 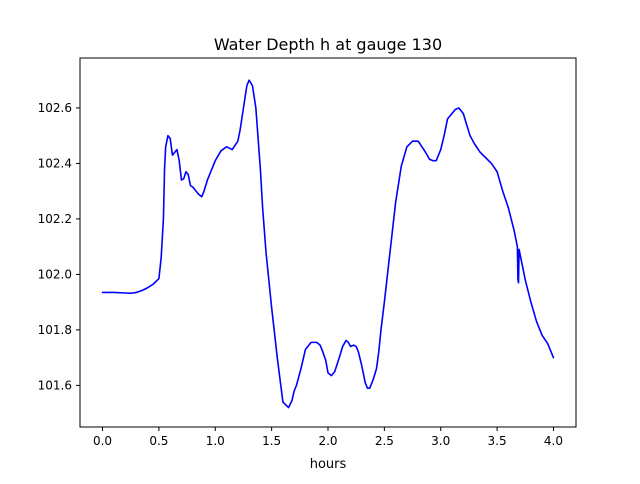 I want to click on x-tick-label: 2.0, so click(x=327, y=441).